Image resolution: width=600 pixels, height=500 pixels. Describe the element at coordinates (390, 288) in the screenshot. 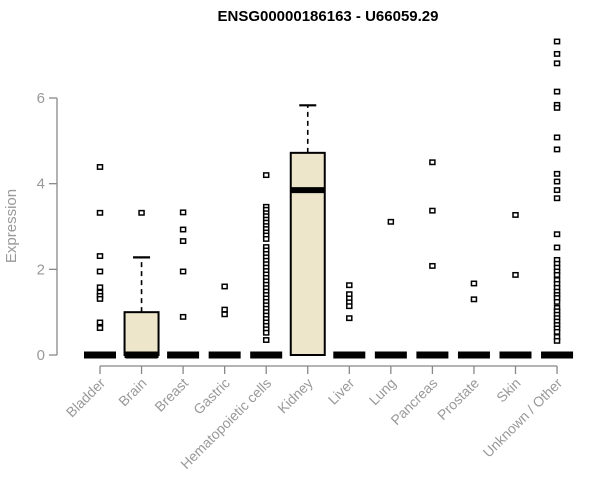

I see `box-group-lung` at that location.